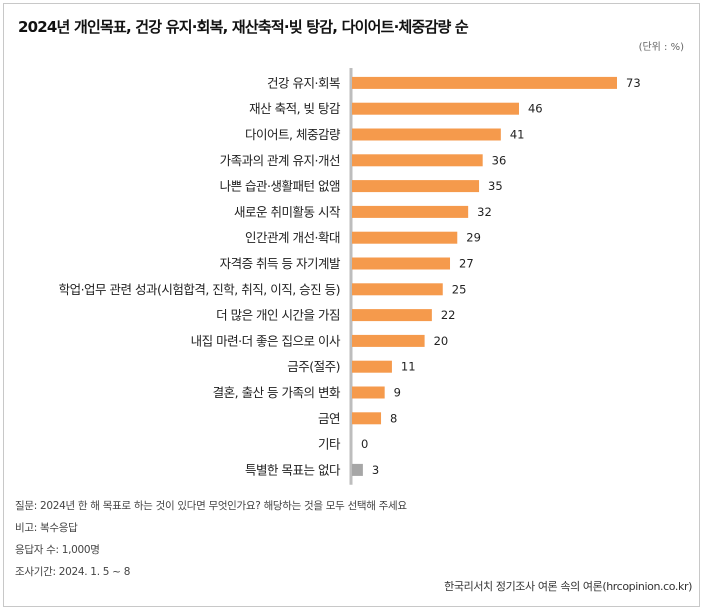 This screenshot has width=704, height=612. I want to click on category-label: 다이어트, 체중감량, so click(293, 134).